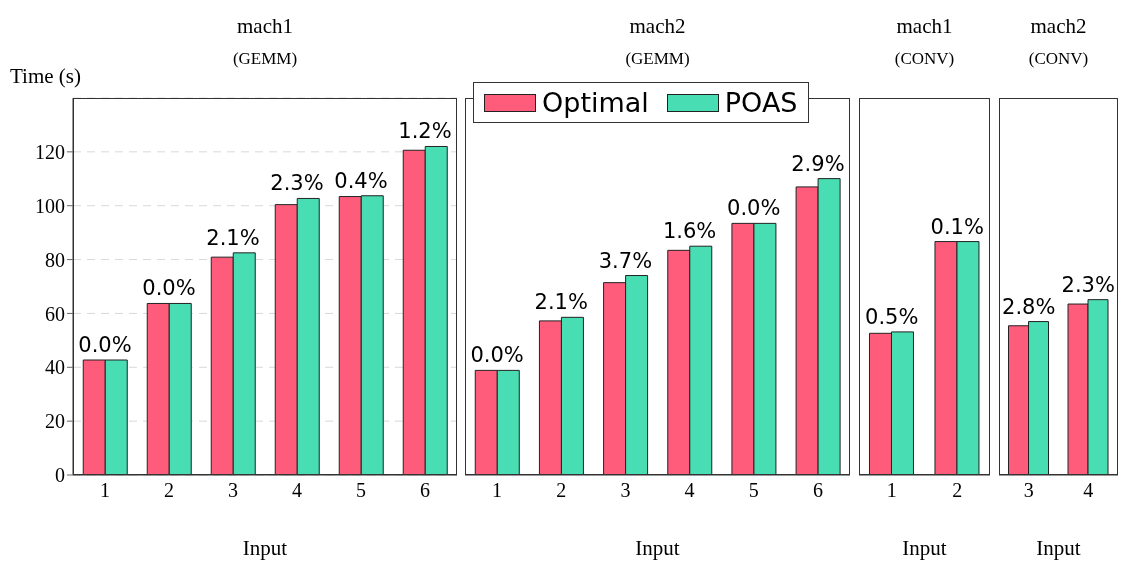  What do you see at coordinates (595, 102) in the screenshot?
I see `legend-label: Optimal` at bounding box center [595, 102].